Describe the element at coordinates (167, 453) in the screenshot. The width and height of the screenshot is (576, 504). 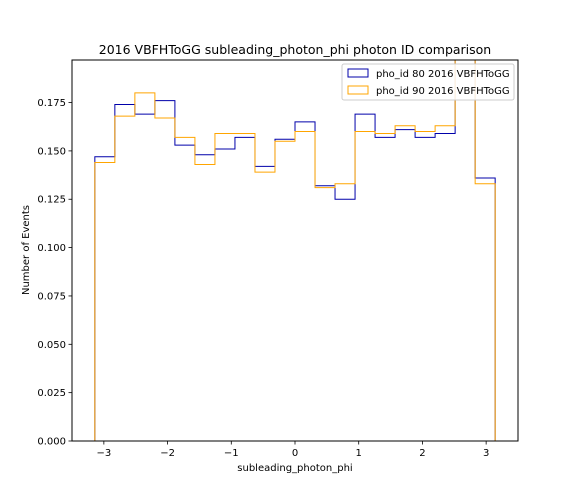
I see `x-tick-label: −2` at that location.